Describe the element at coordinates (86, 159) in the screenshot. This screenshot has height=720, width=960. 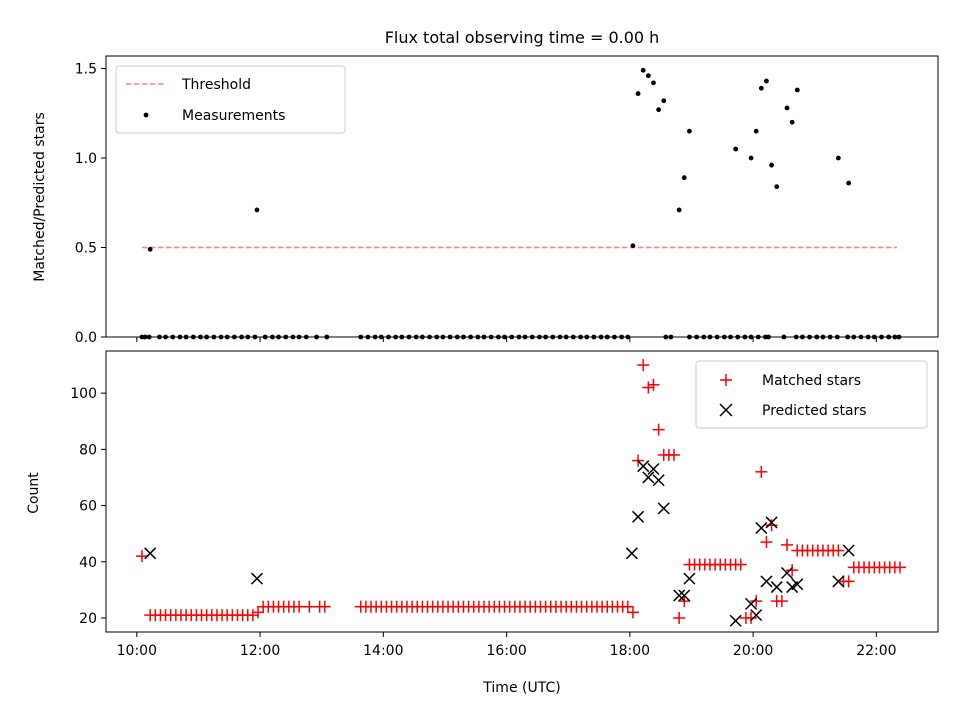
I see `y-tick-label: 1.0` at that location.